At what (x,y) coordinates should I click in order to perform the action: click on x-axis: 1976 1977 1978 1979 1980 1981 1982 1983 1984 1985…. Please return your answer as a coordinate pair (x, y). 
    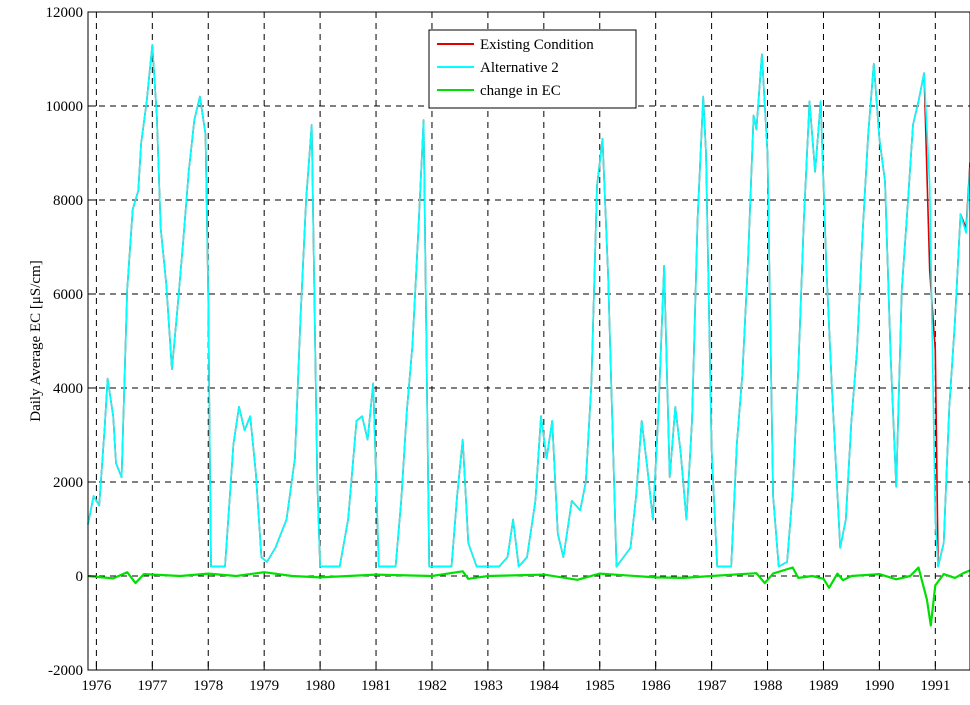
    Looking at the image, I should click on (515, 678).